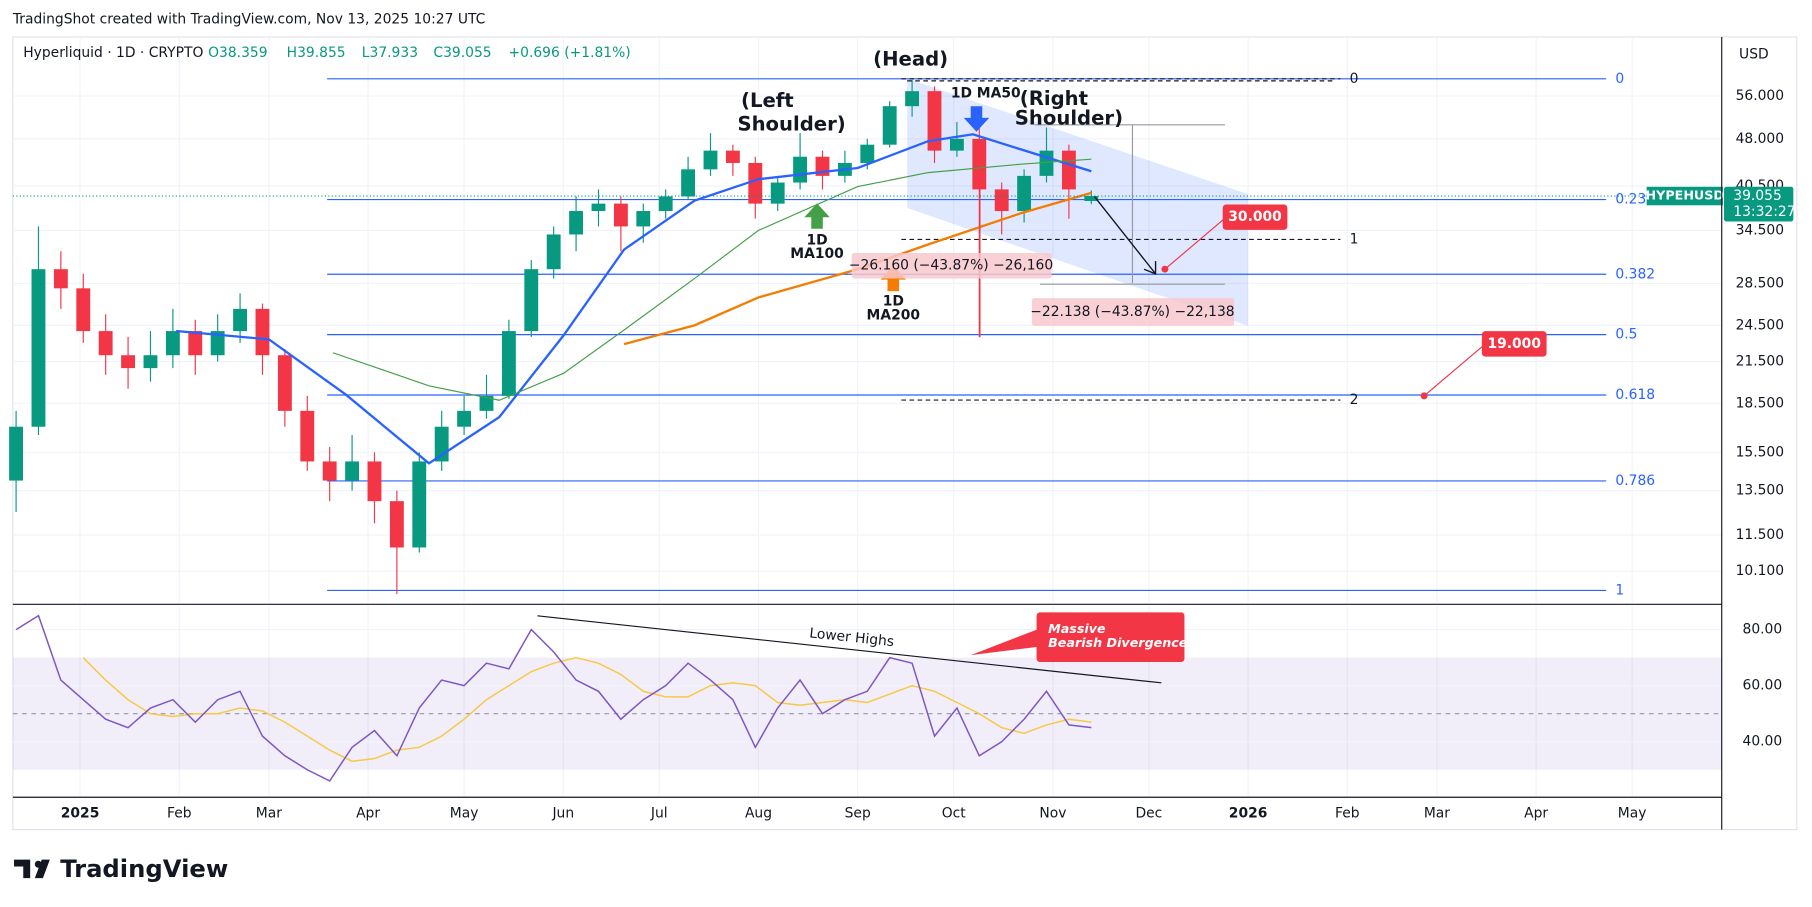 The height and width of the screenshot is (907, 1812). I want to click on x-tick-label: 2025, so click(80, 813).